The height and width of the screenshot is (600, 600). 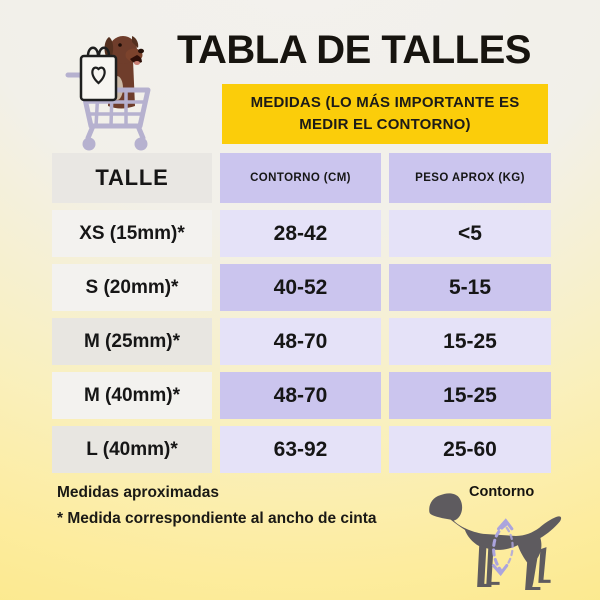 I want to click on table-cell-talle-s: S (20mm)*, so click(x=132, y=287).